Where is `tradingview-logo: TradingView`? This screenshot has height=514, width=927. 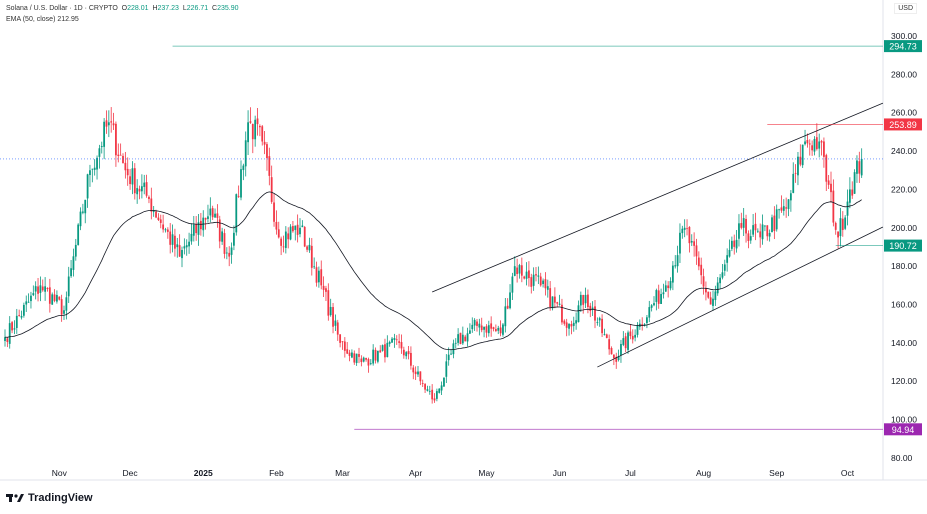 tradingview-logo: TradingView is located at coordinates (49, 498).